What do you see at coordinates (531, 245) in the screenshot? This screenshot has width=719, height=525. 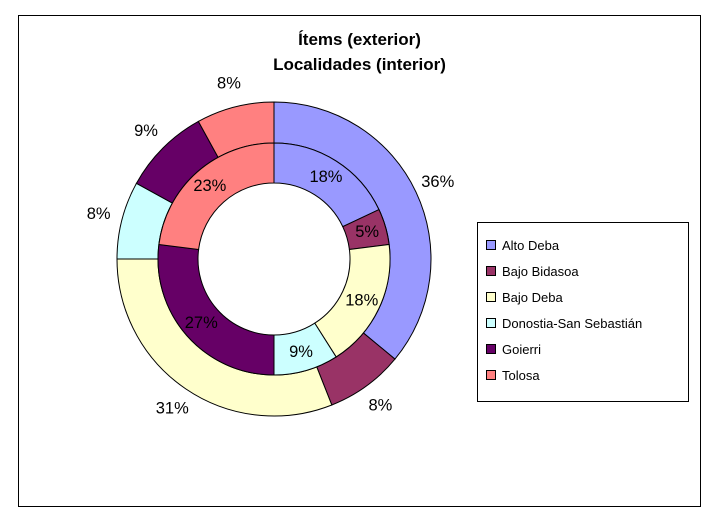 I see `legend-label: Alto Deba` at bounding box center [531, 245].